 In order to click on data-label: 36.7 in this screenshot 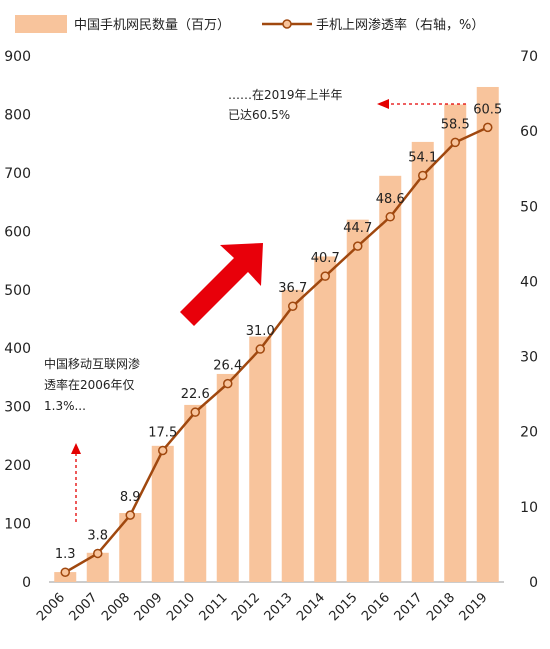, I will do `click(292, 288)`.